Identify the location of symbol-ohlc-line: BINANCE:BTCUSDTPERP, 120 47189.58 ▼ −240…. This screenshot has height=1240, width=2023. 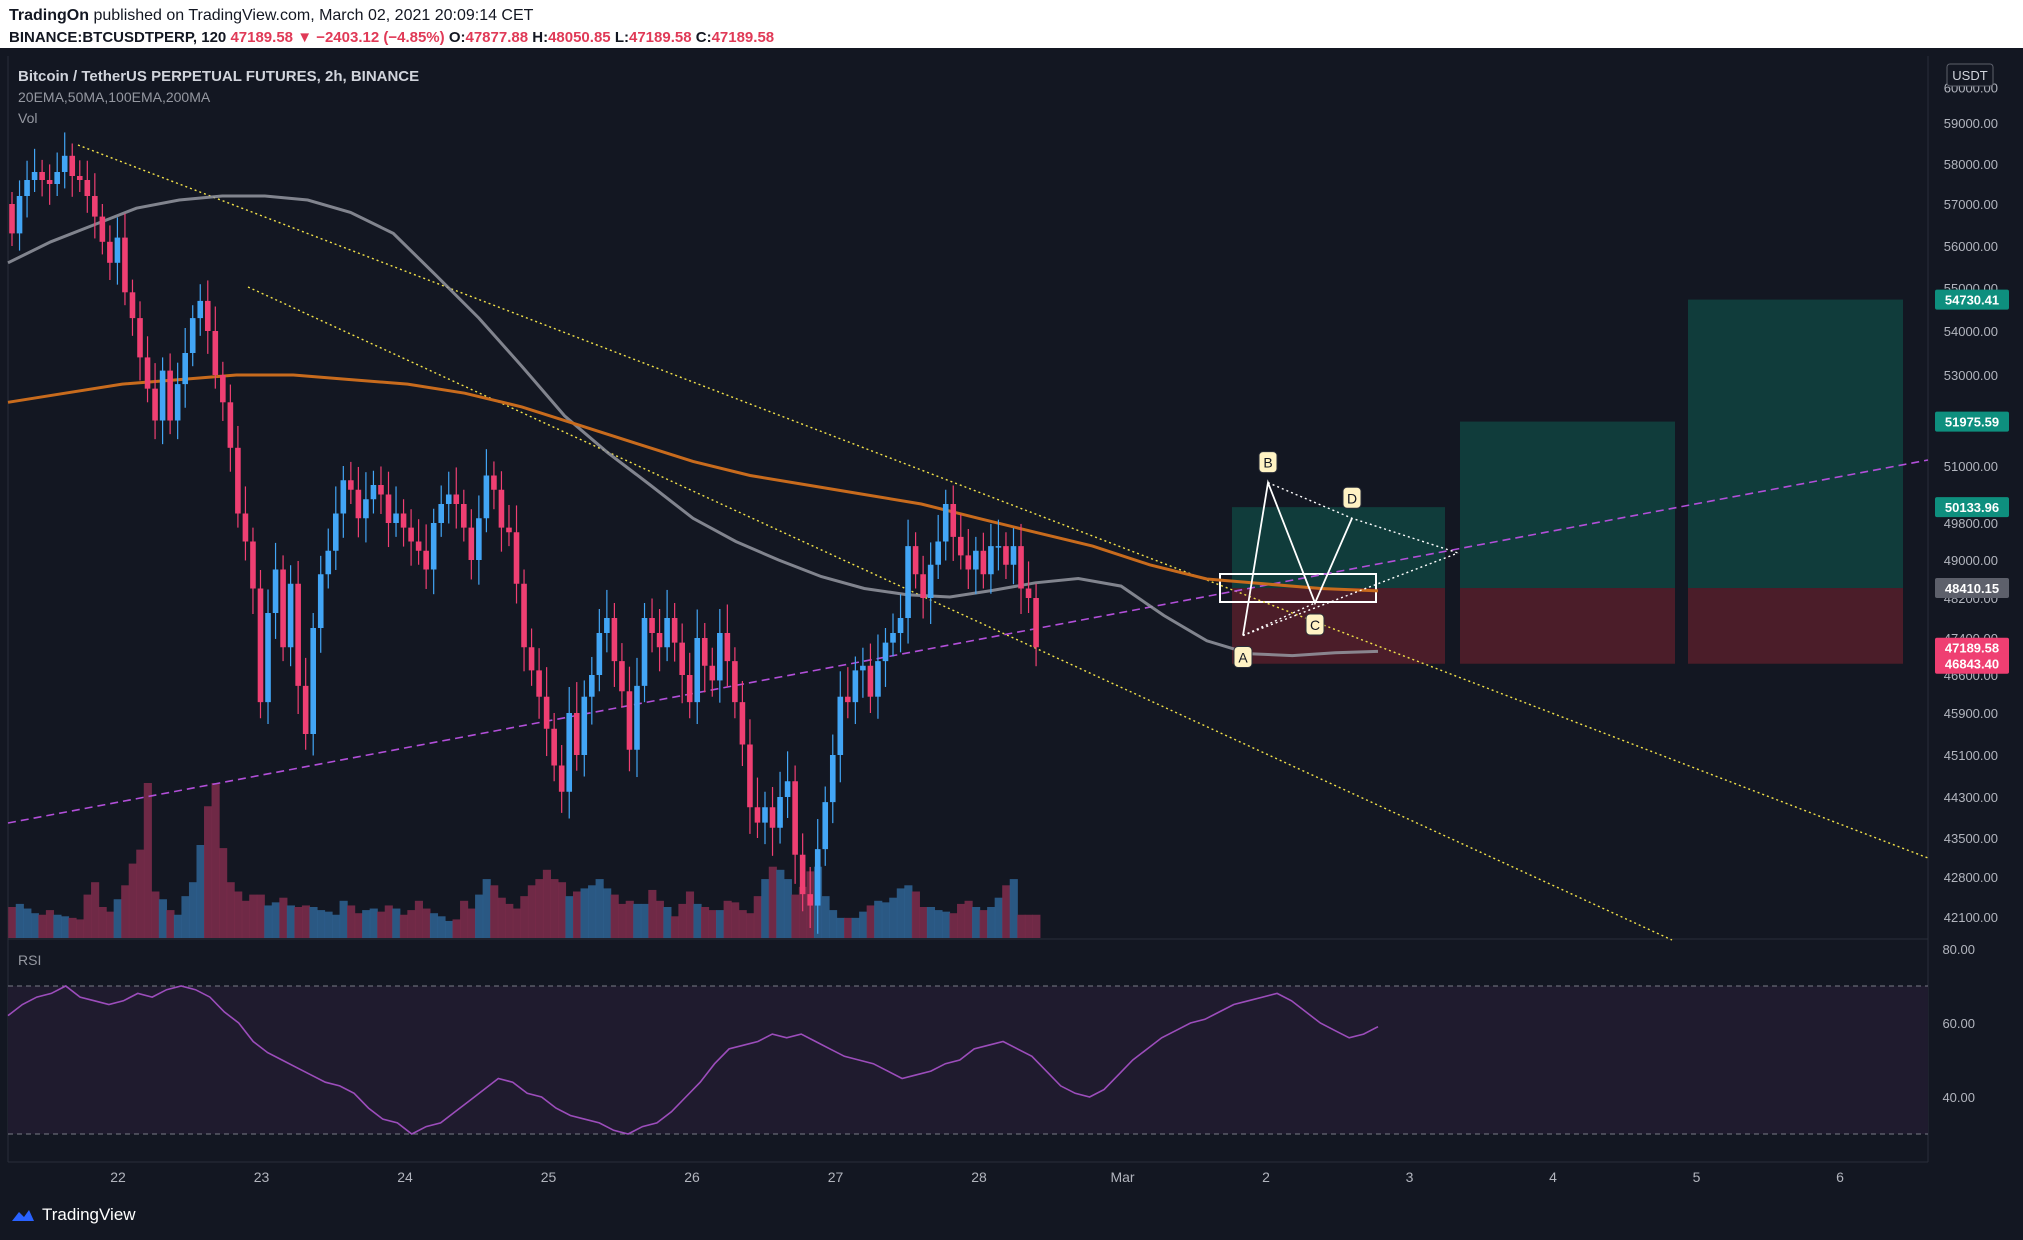
(391, 37).